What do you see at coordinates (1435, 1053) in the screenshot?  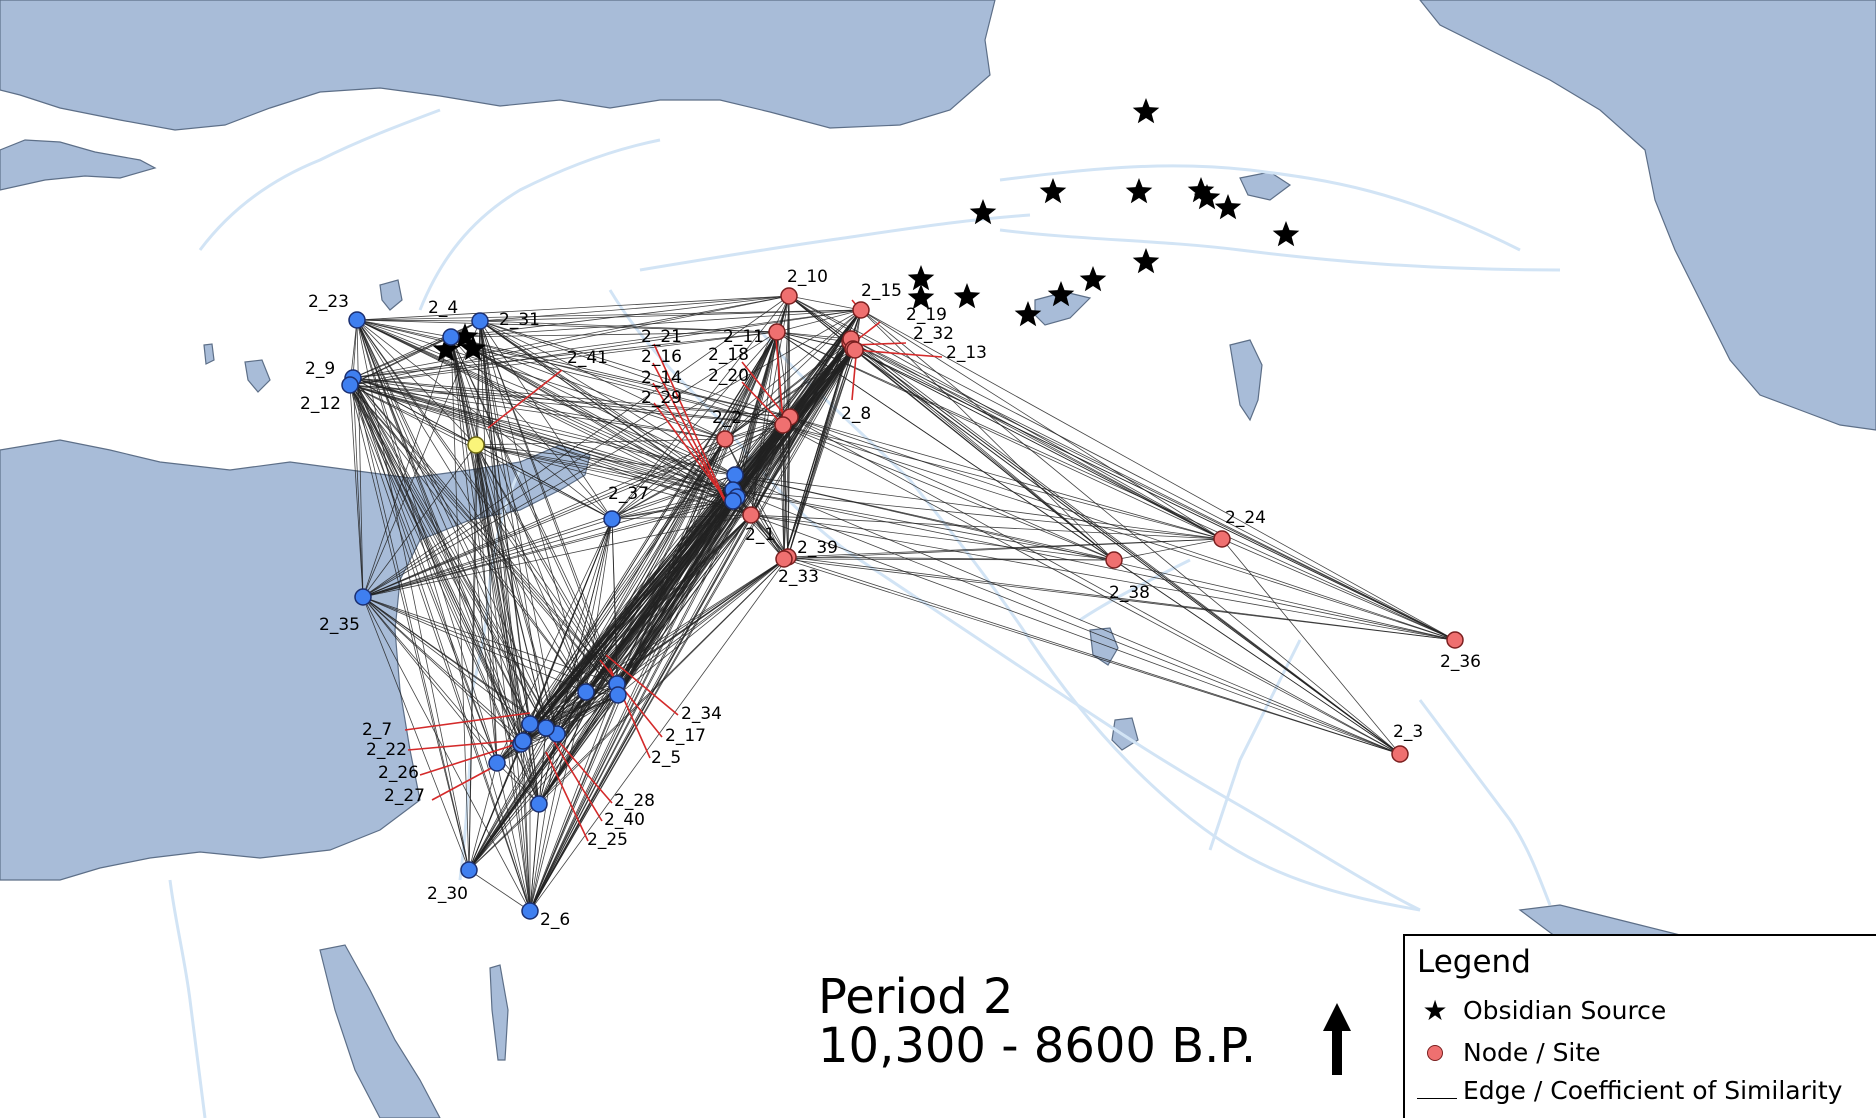 I see `node-icon` at bounding box center [1435, 1053].